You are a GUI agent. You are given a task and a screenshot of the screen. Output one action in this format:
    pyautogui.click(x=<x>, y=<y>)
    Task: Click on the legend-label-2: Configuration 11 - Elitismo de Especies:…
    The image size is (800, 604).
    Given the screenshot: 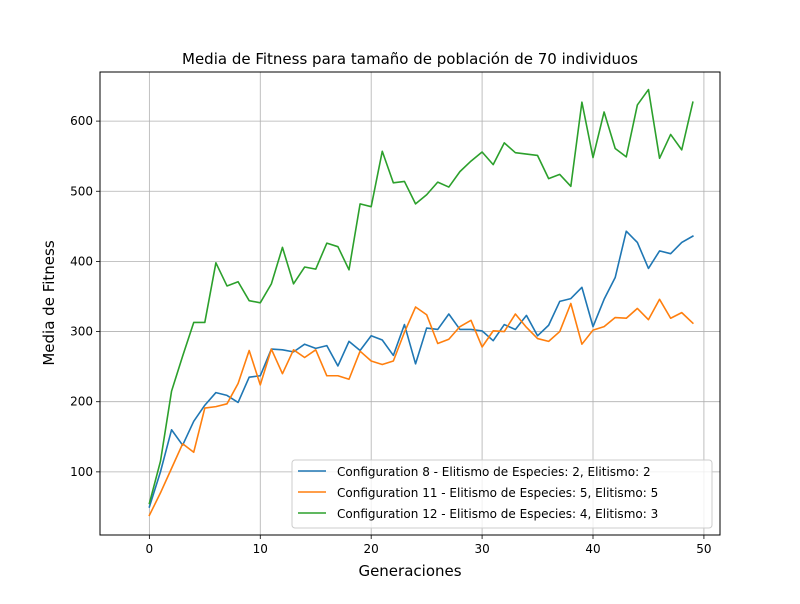 What is the action you would take?
    pyautogui.click(x=497, y=493)
    